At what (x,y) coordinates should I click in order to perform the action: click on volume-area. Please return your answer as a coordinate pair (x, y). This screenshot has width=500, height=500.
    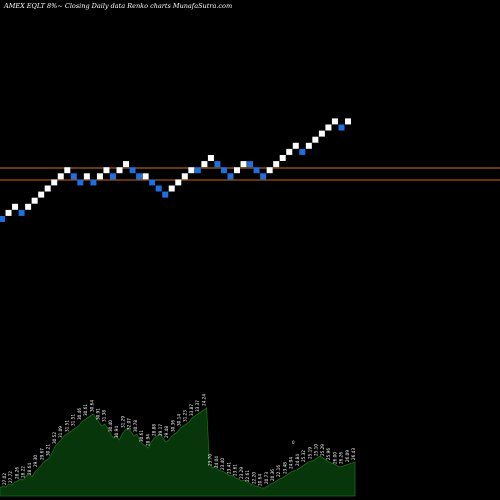
    Looking at the image, I should click on (178, 452).